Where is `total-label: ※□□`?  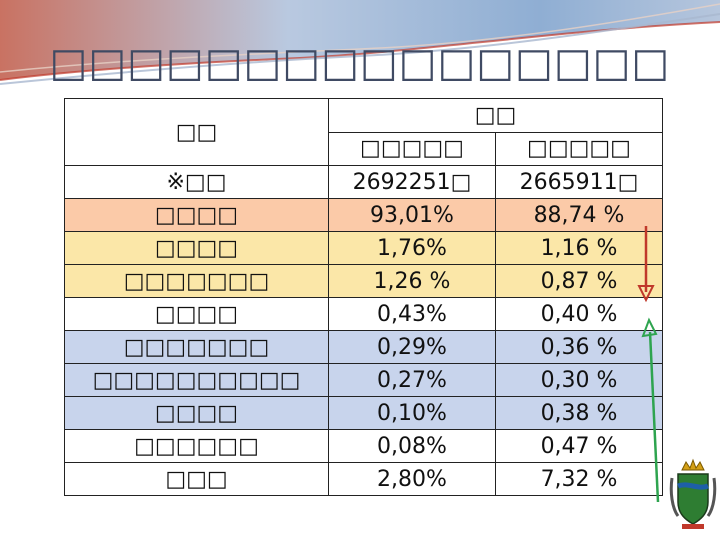
total-label: ※□□ is located at coordinates (196, 182).